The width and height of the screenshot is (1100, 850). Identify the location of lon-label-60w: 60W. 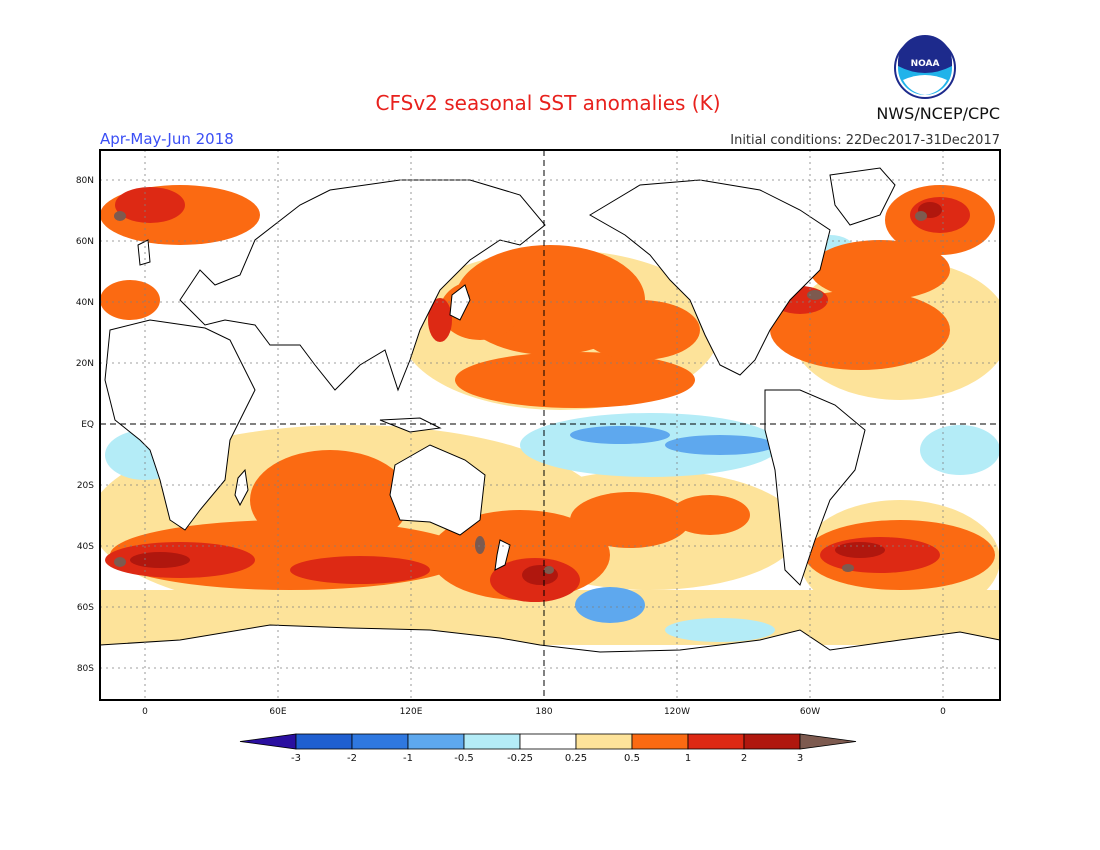
(810, 712).